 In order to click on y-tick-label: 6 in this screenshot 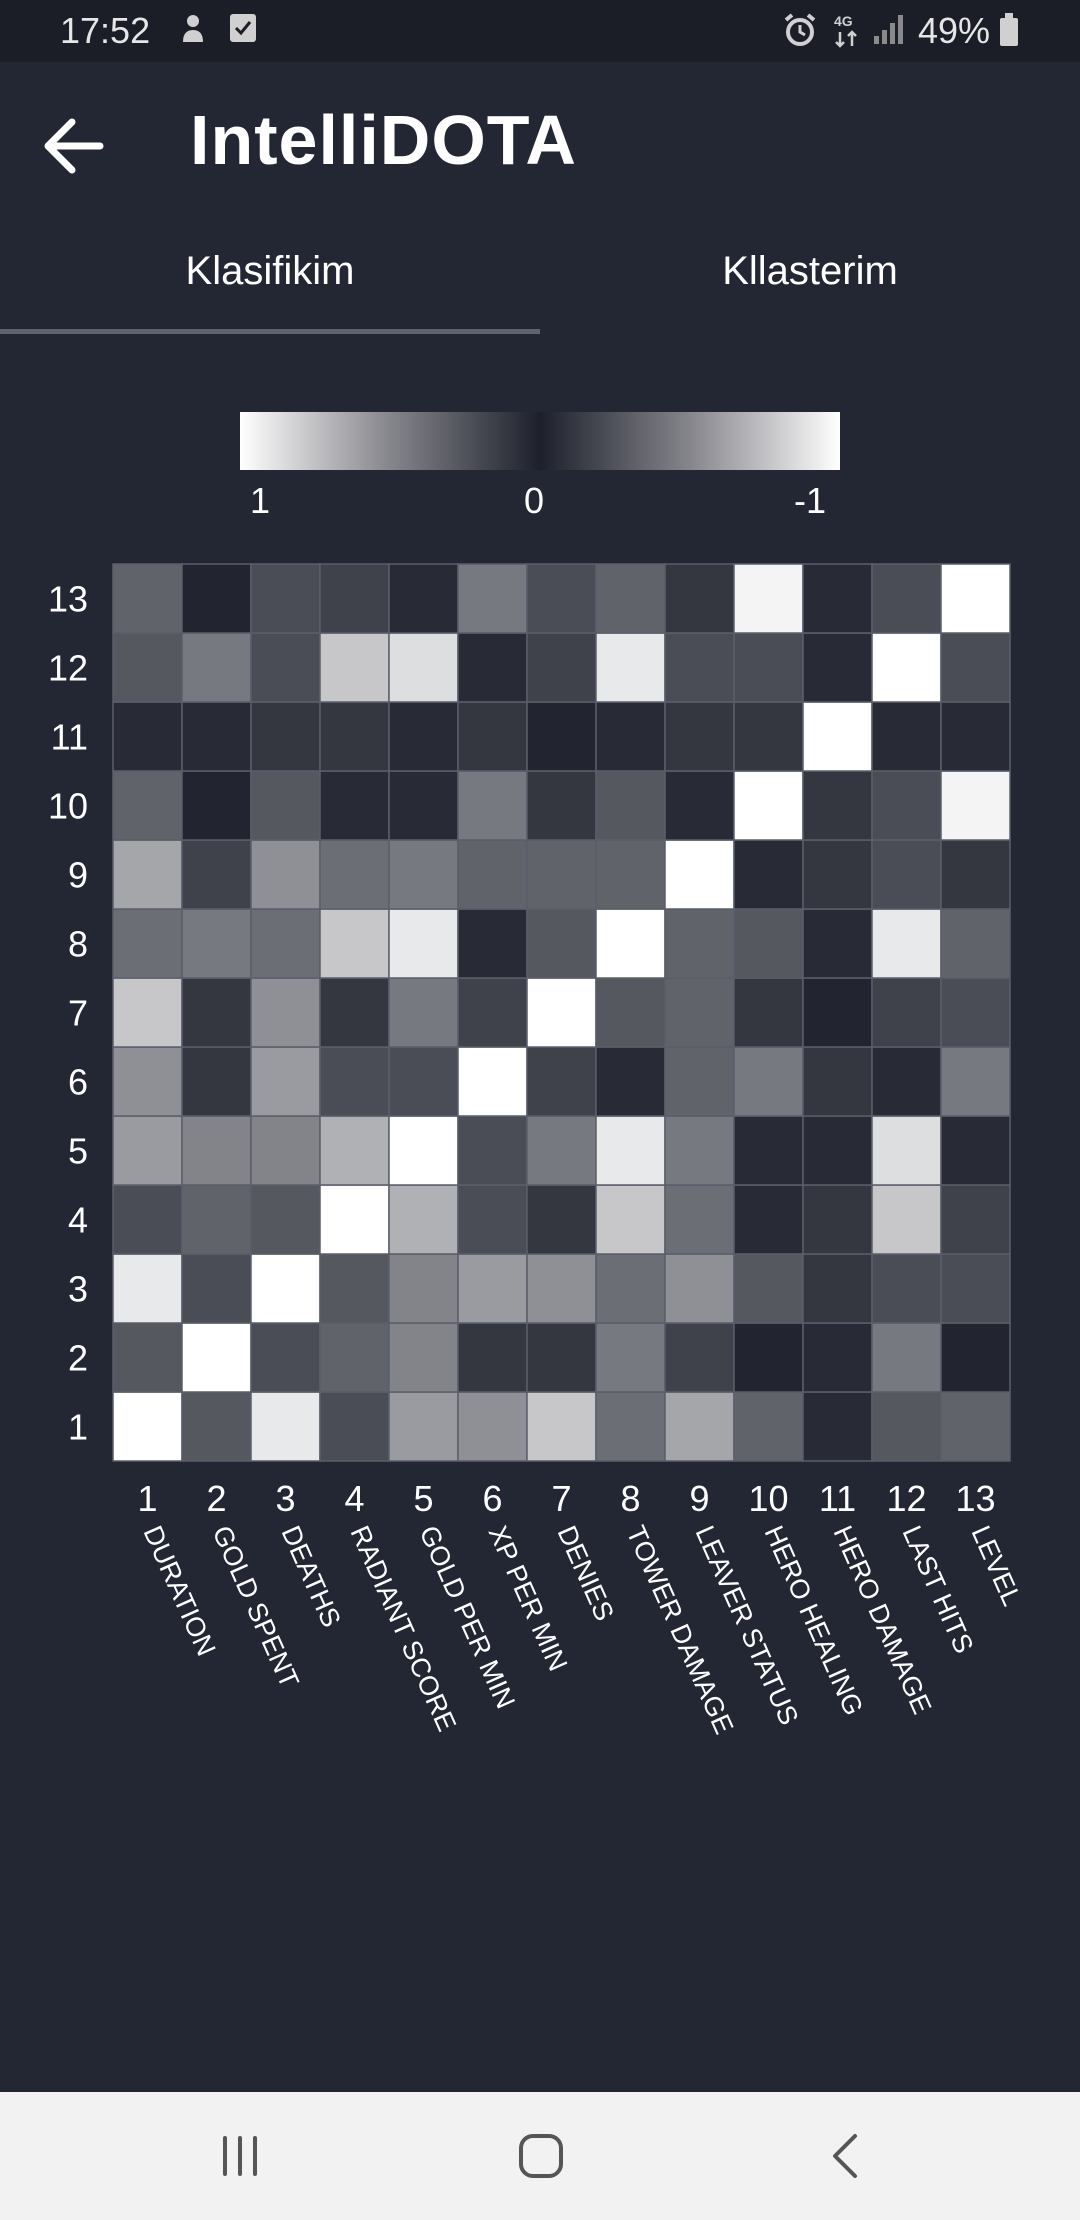, I will do `click(78, 1082)`.